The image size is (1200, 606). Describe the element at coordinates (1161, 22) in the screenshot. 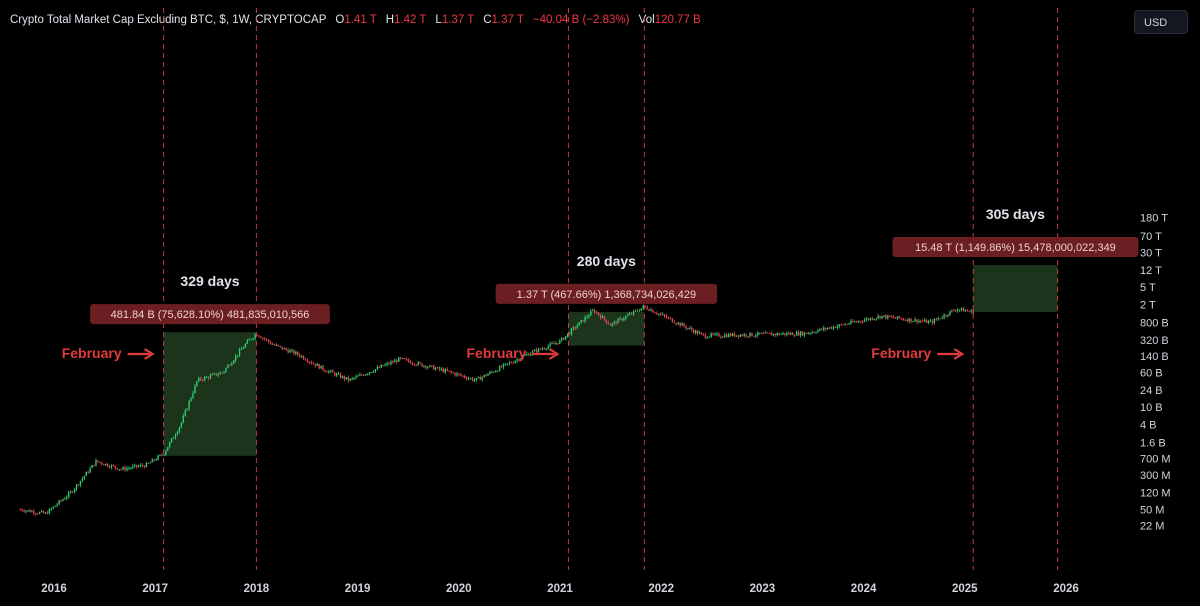

I see `currency-button: USD` at that location.